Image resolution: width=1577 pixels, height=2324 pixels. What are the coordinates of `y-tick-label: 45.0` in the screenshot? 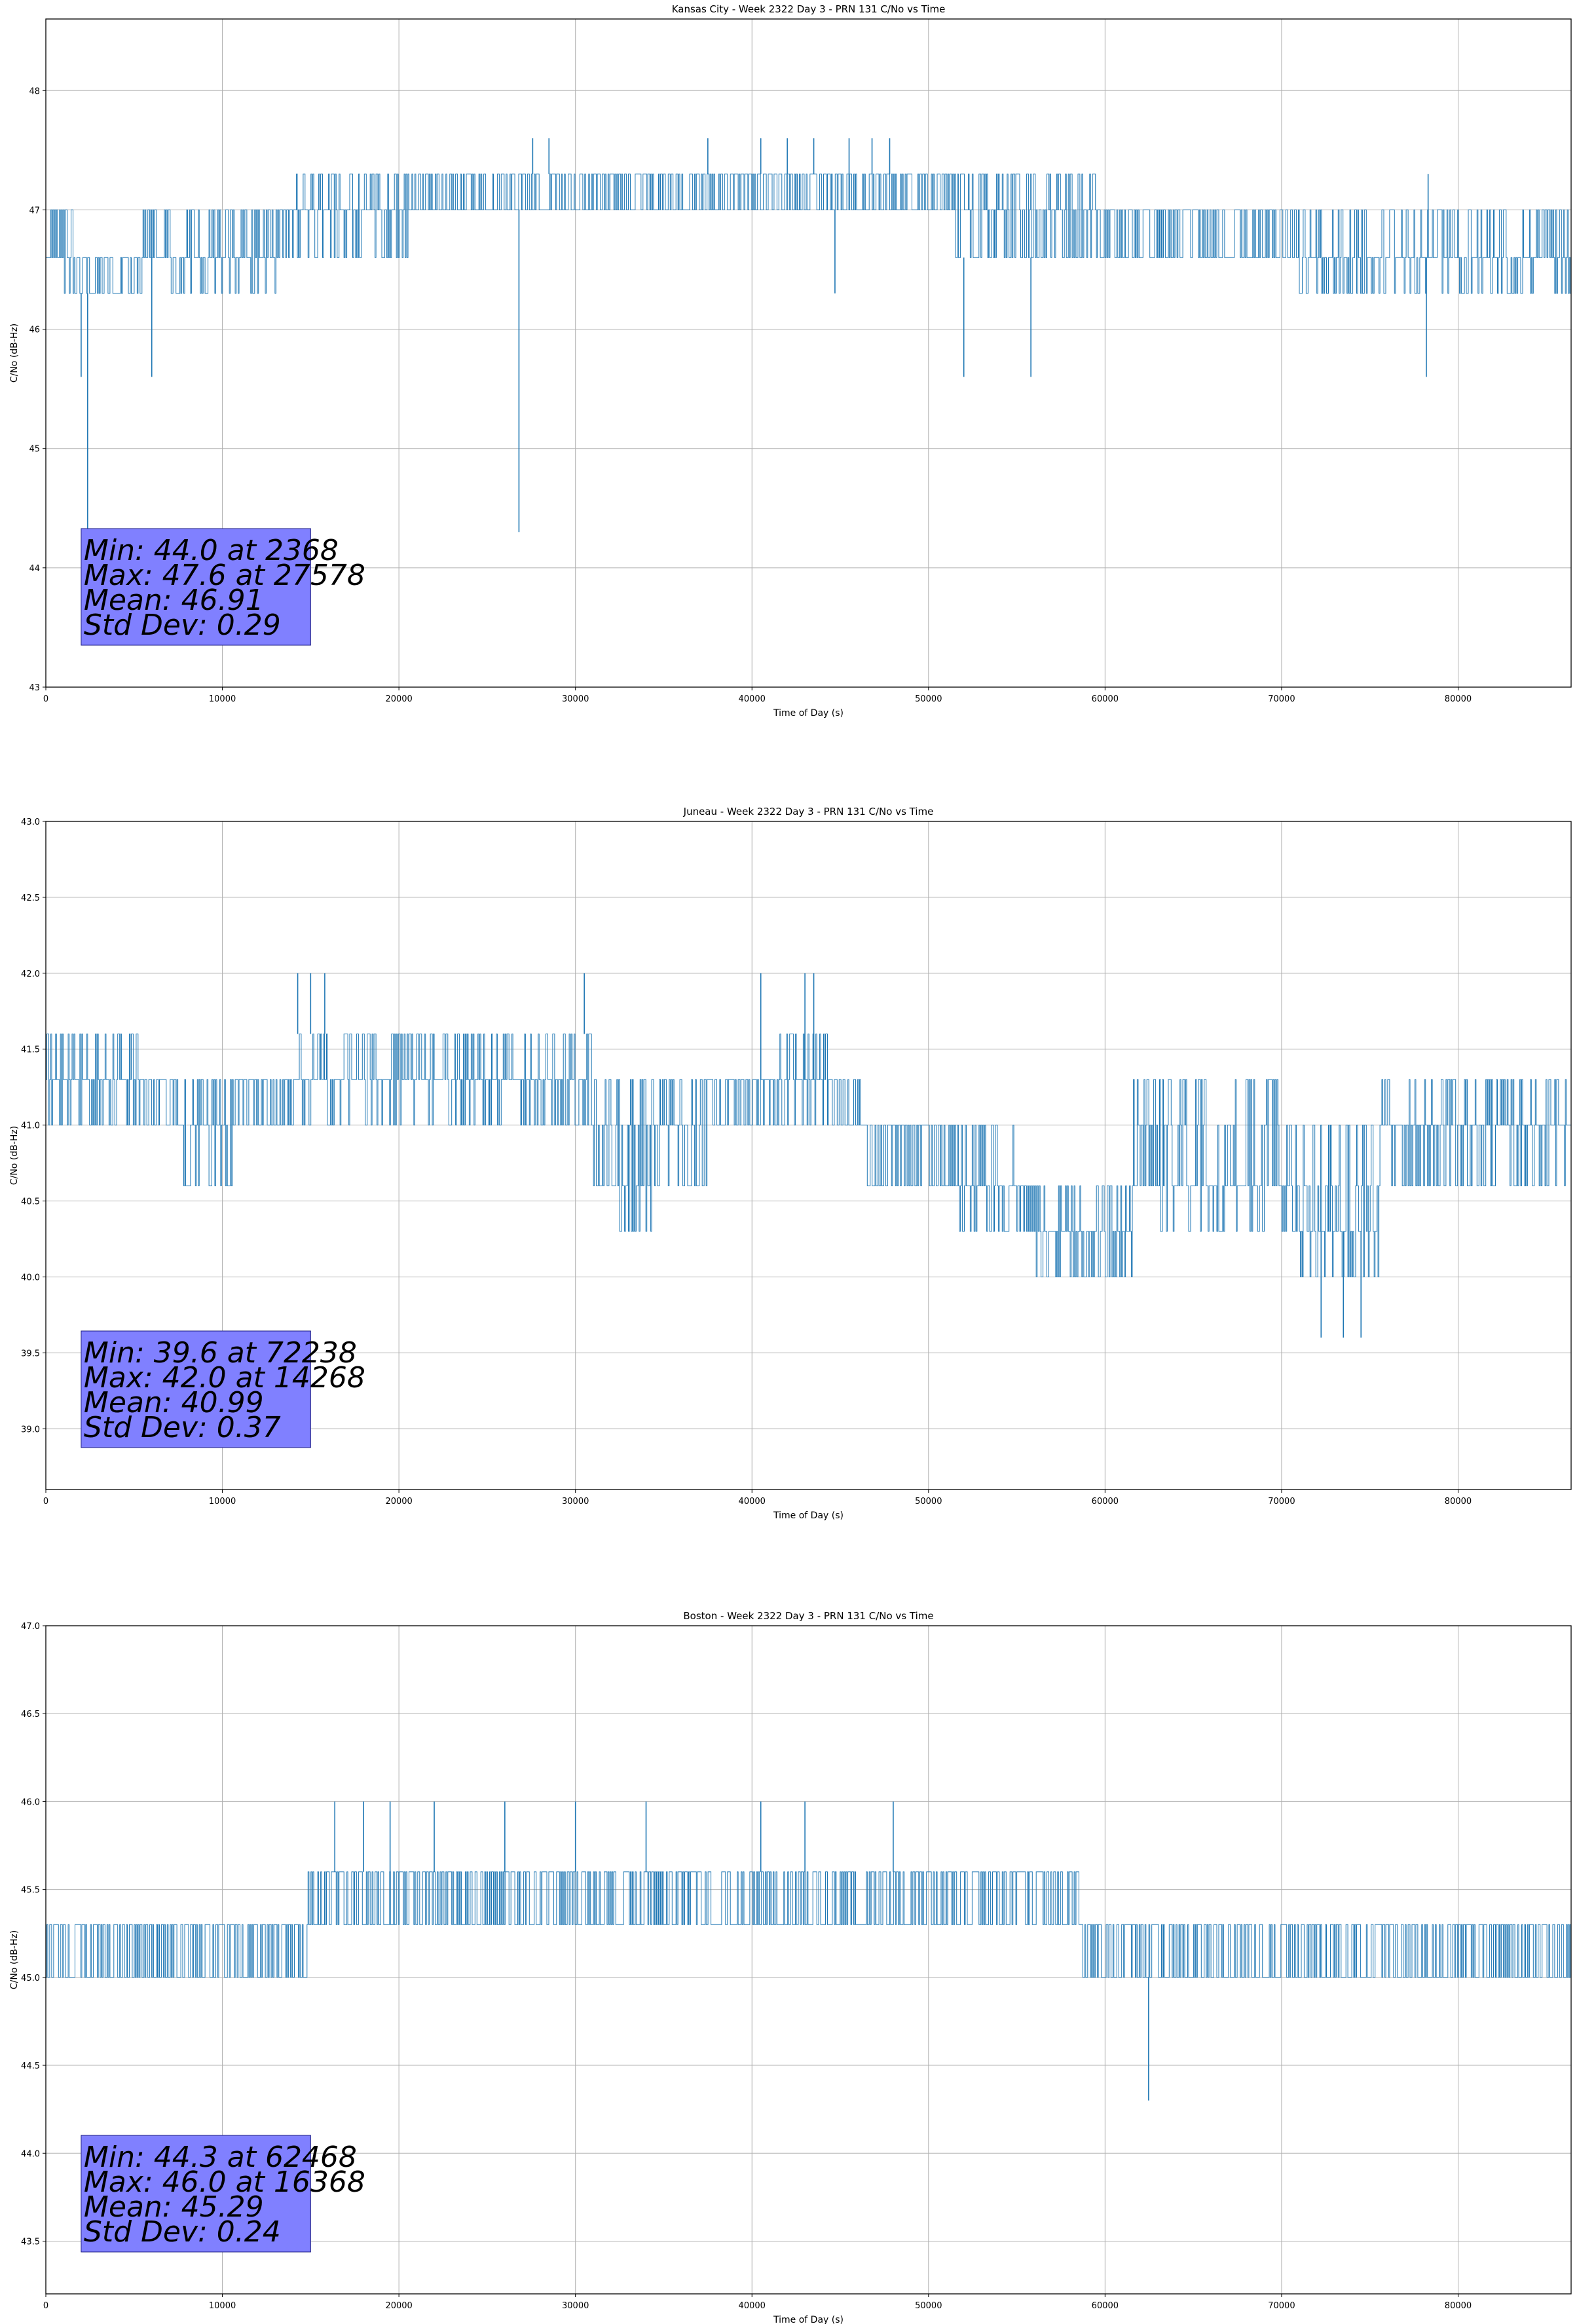 It's located at (30, 1978).